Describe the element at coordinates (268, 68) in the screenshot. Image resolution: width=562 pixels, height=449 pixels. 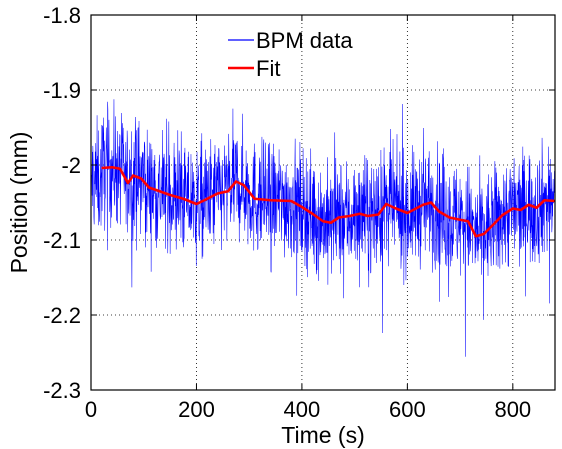
I see `legend-label-fit: Fit` at that location.